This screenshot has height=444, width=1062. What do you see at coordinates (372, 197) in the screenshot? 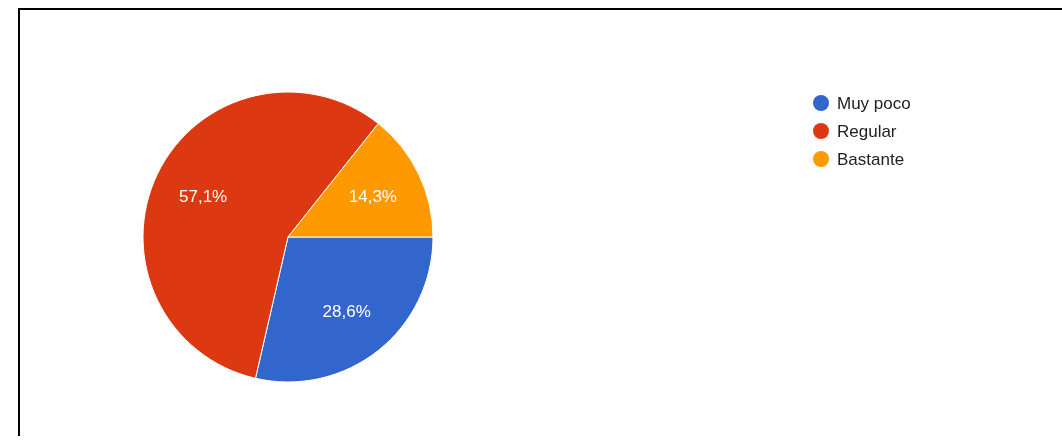
I see `data-label: 14,3%` at bounding box center [372, 197].